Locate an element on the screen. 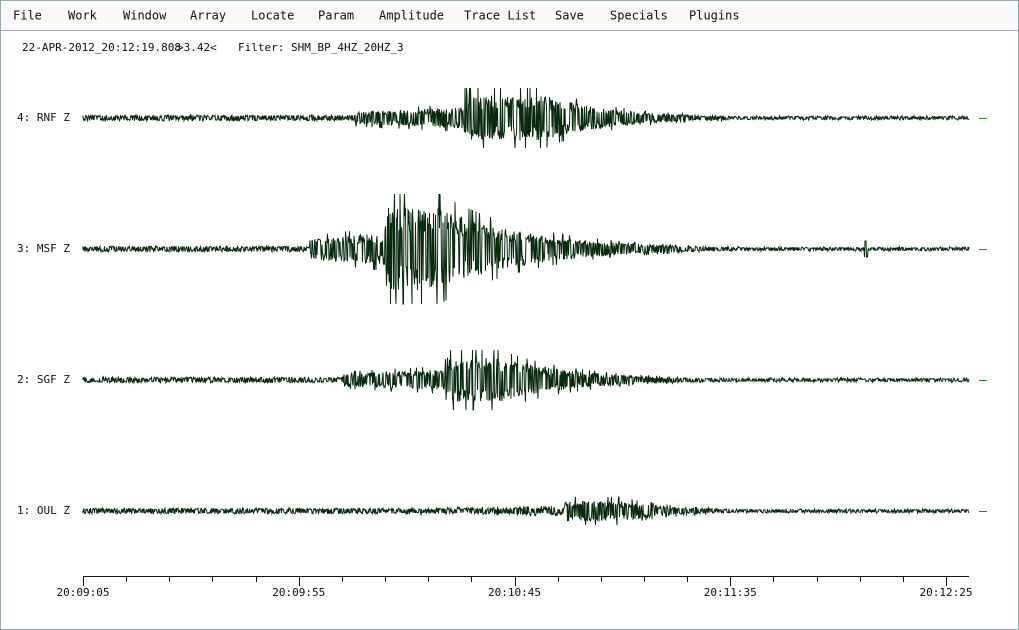  trace-label: 2: SGF Z is located at coordinates (43, 379).